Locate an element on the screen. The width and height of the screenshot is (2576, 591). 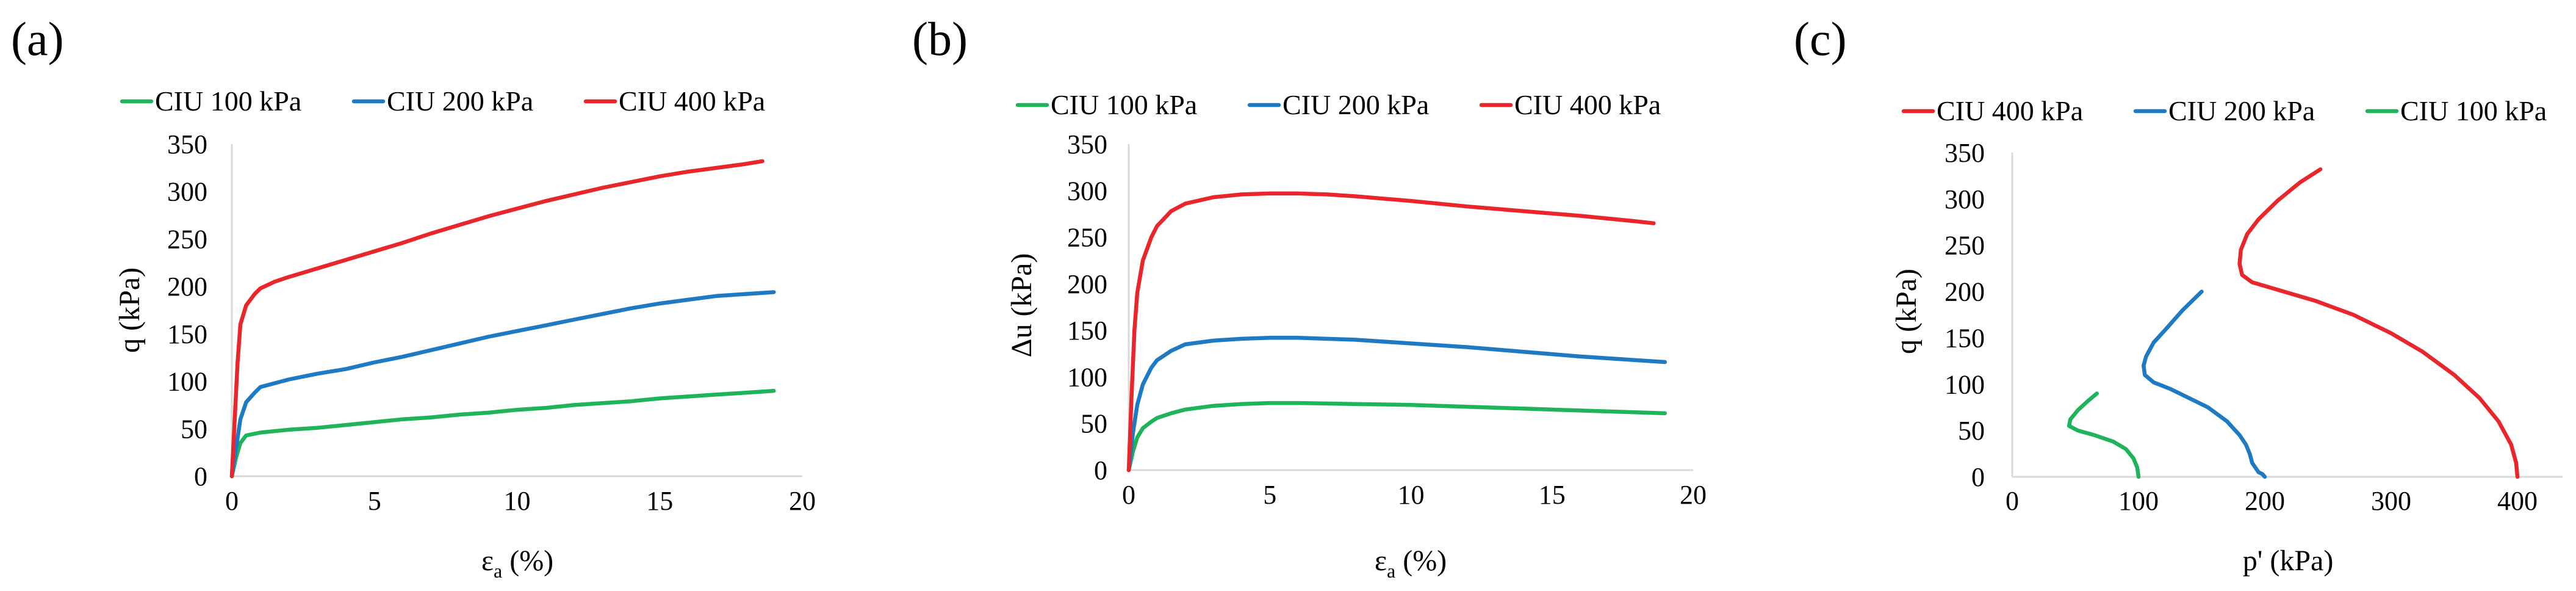
panel-b-y-tick-0: 0 is located at coordinates (1100, 470).